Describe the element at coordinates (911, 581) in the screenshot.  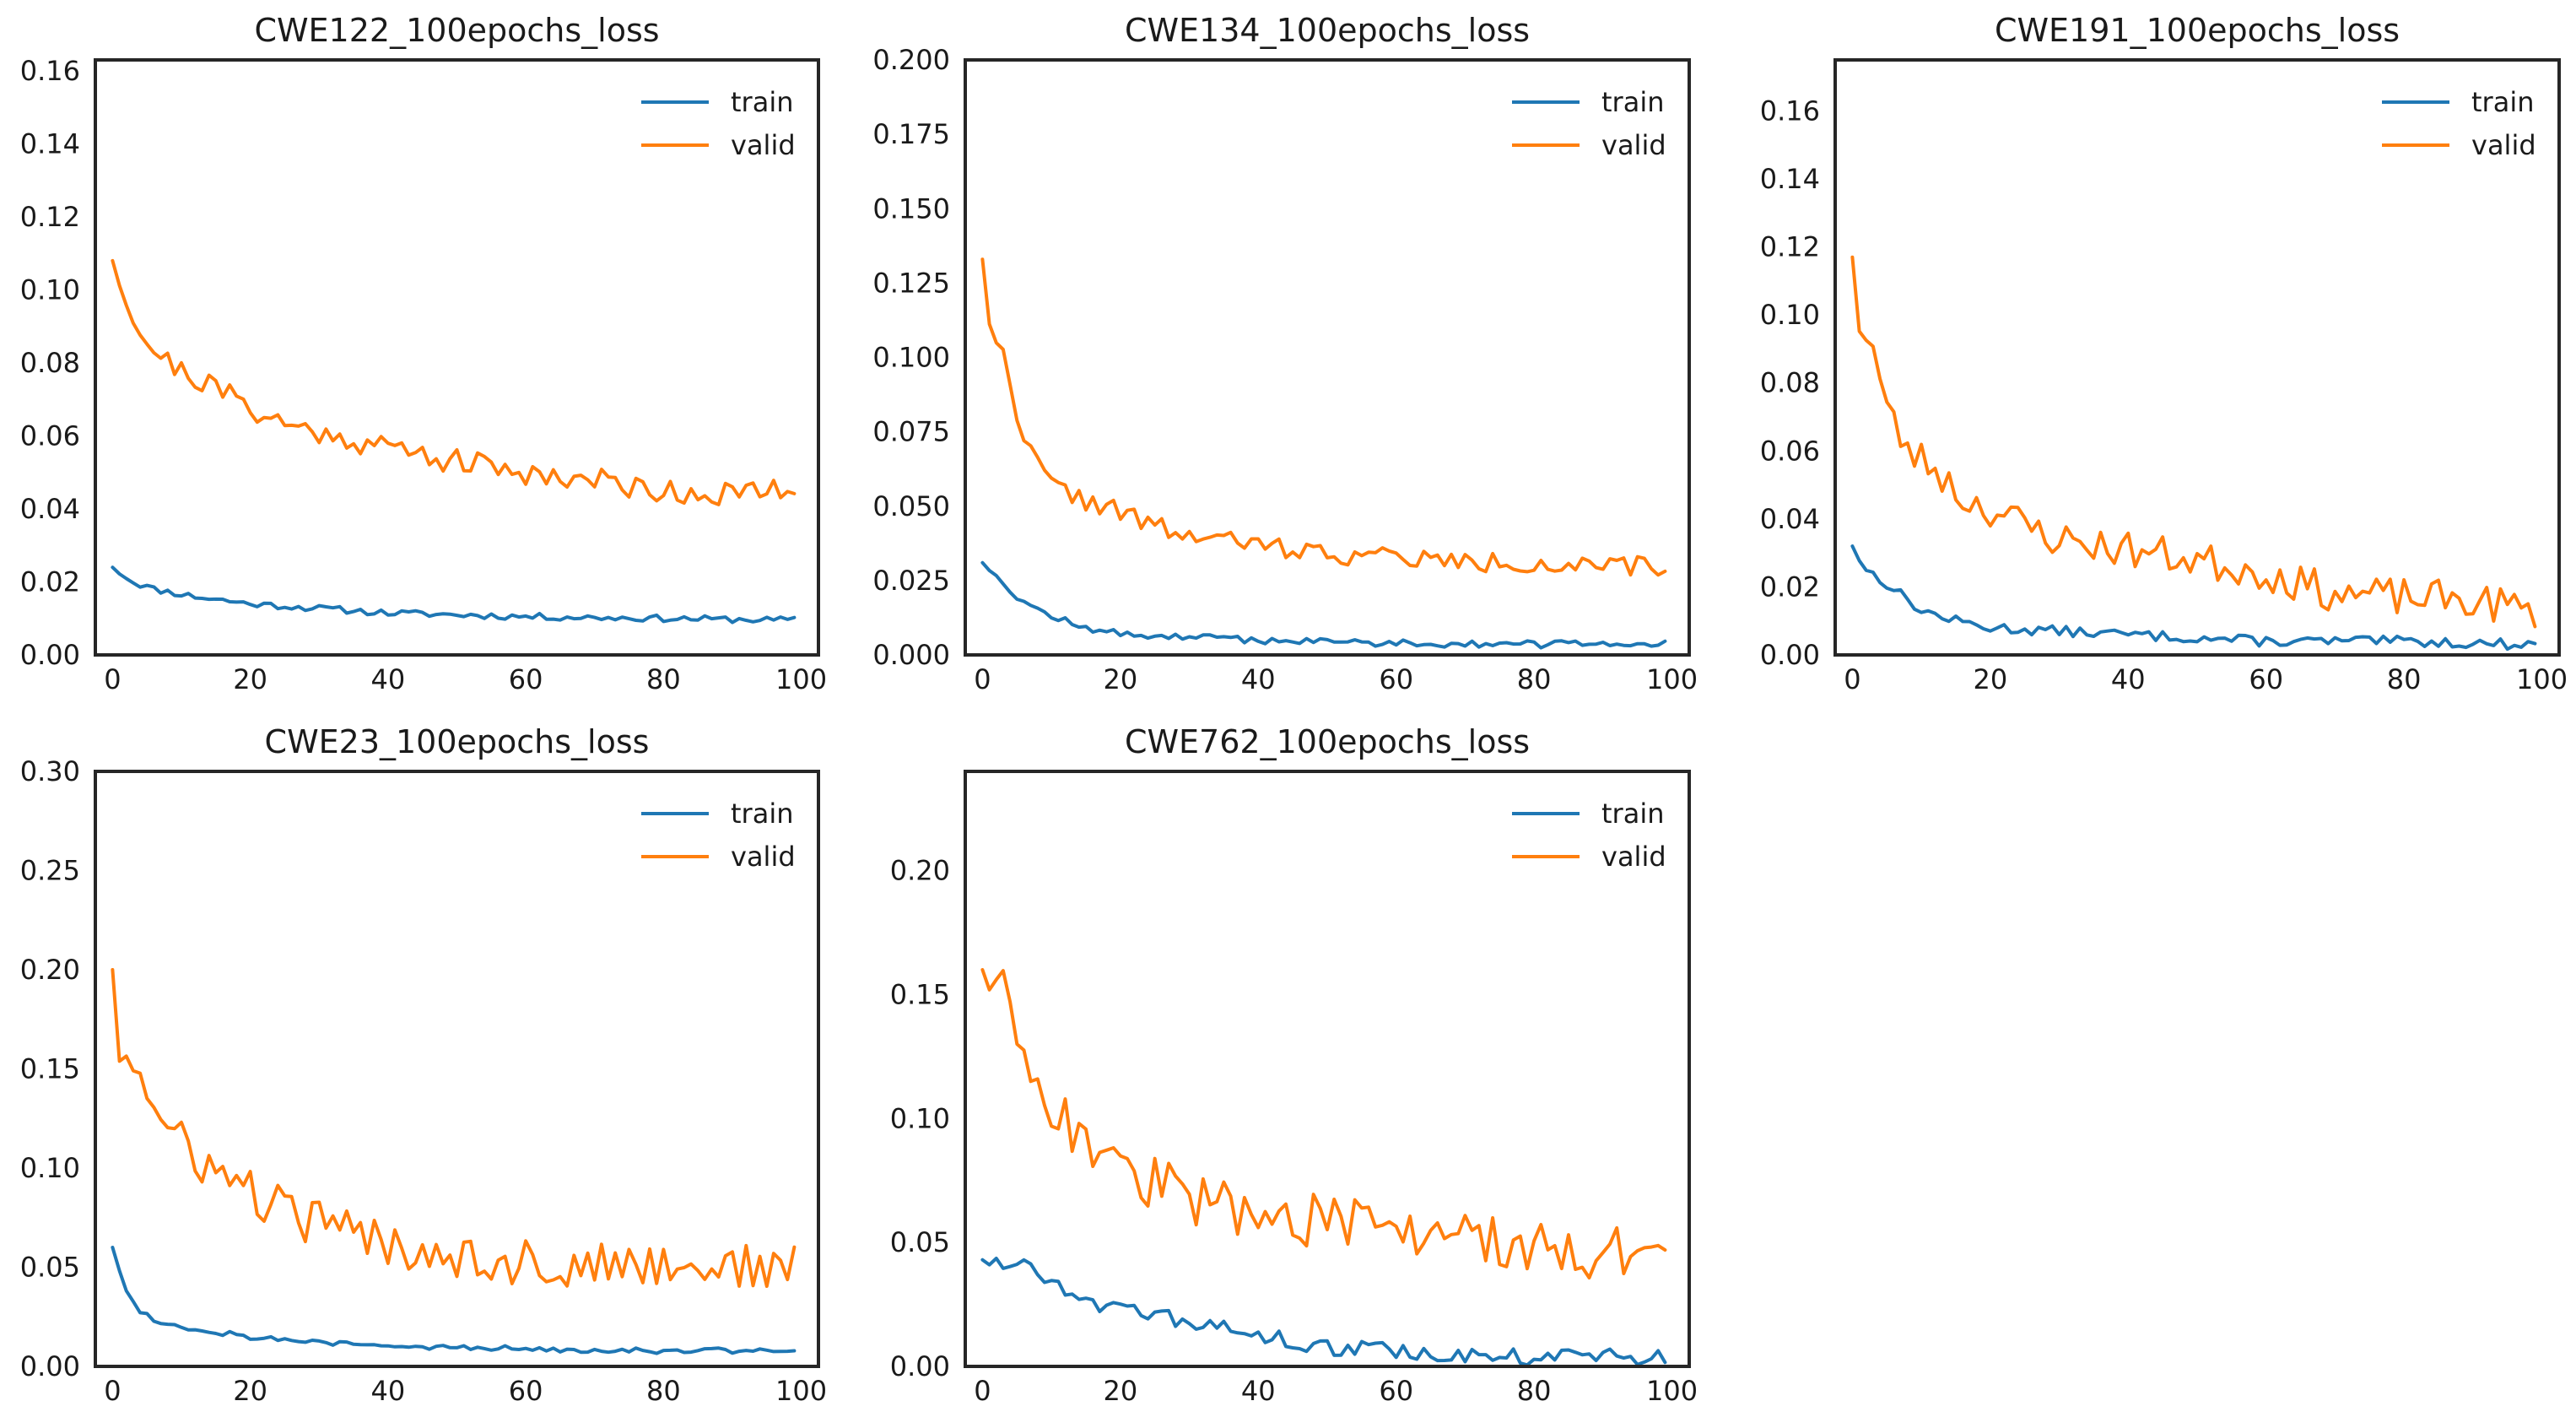
I see `y-tick-label: 0.025` at that location.